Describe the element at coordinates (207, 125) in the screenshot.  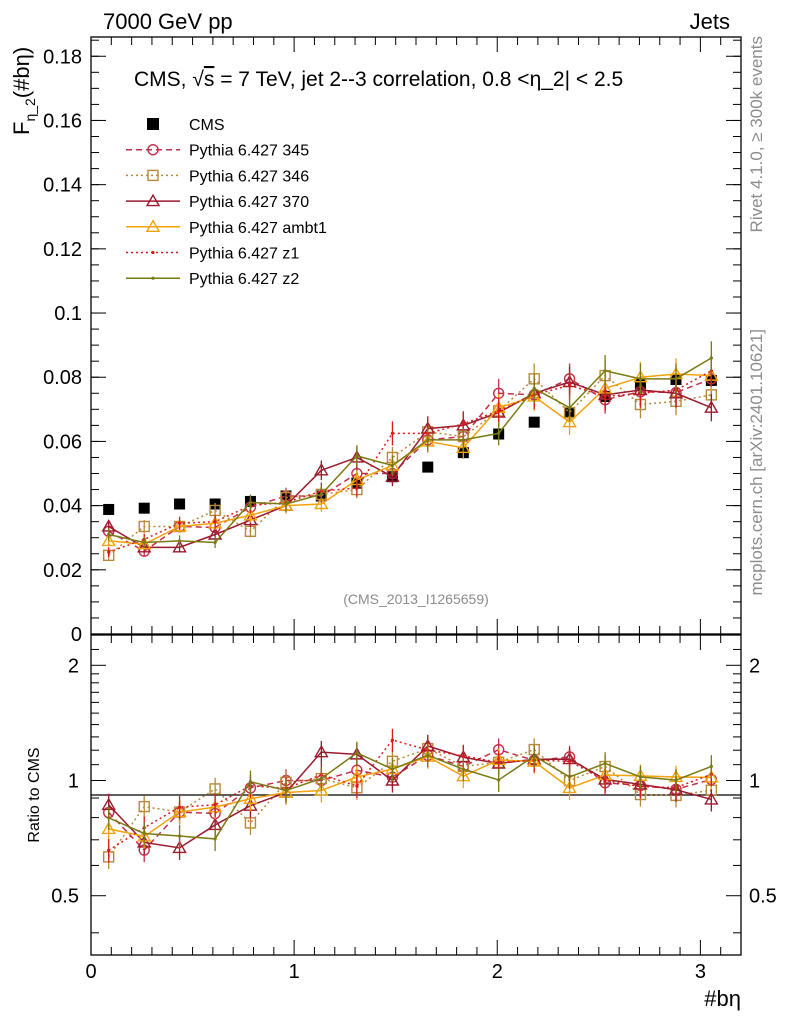
I see `legend-label: CMS` at that location.